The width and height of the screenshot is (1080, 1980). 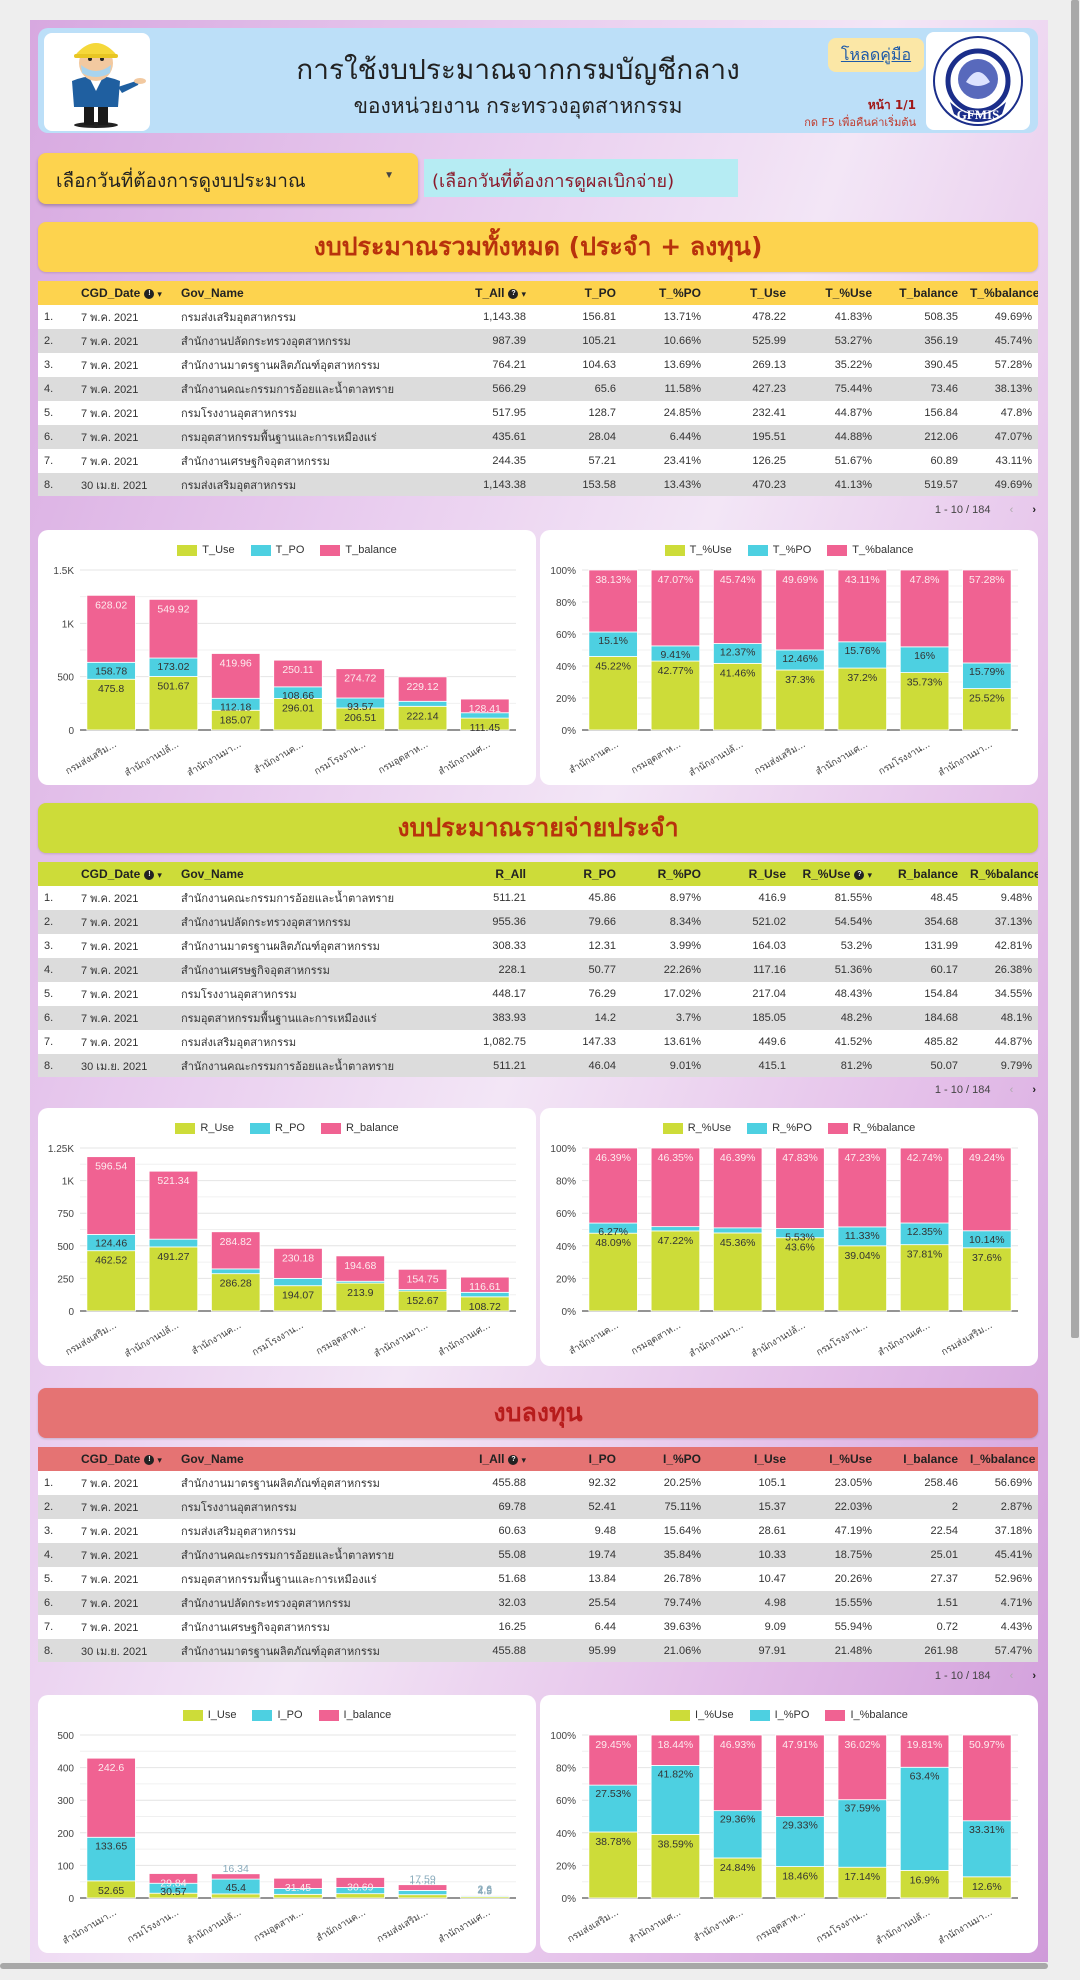 I want to click on column-header: R_%PO, so click(x=664, y=874).